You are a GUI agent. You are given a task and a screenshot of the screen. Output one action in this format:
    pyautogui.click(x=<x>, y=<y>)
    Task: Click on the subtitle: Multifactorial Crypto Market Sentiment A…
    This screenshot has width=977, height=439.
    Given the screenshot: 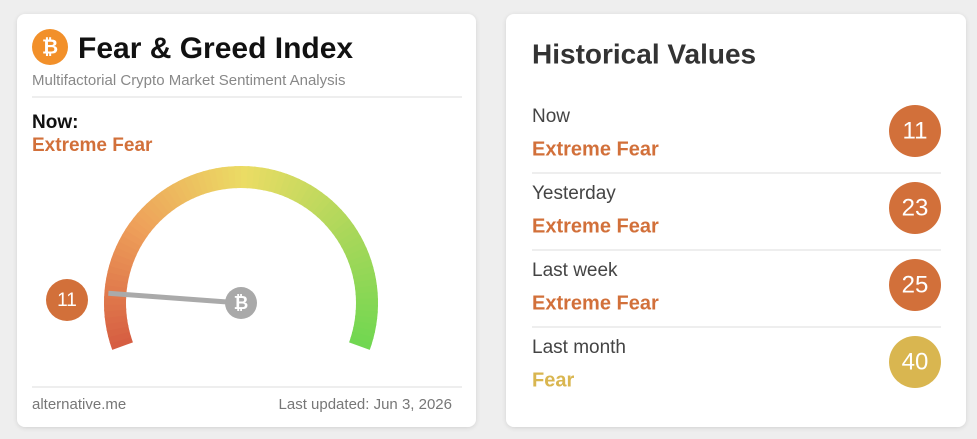 What is the action you would take?
    pyautogui.click(x=188, y=80)
    